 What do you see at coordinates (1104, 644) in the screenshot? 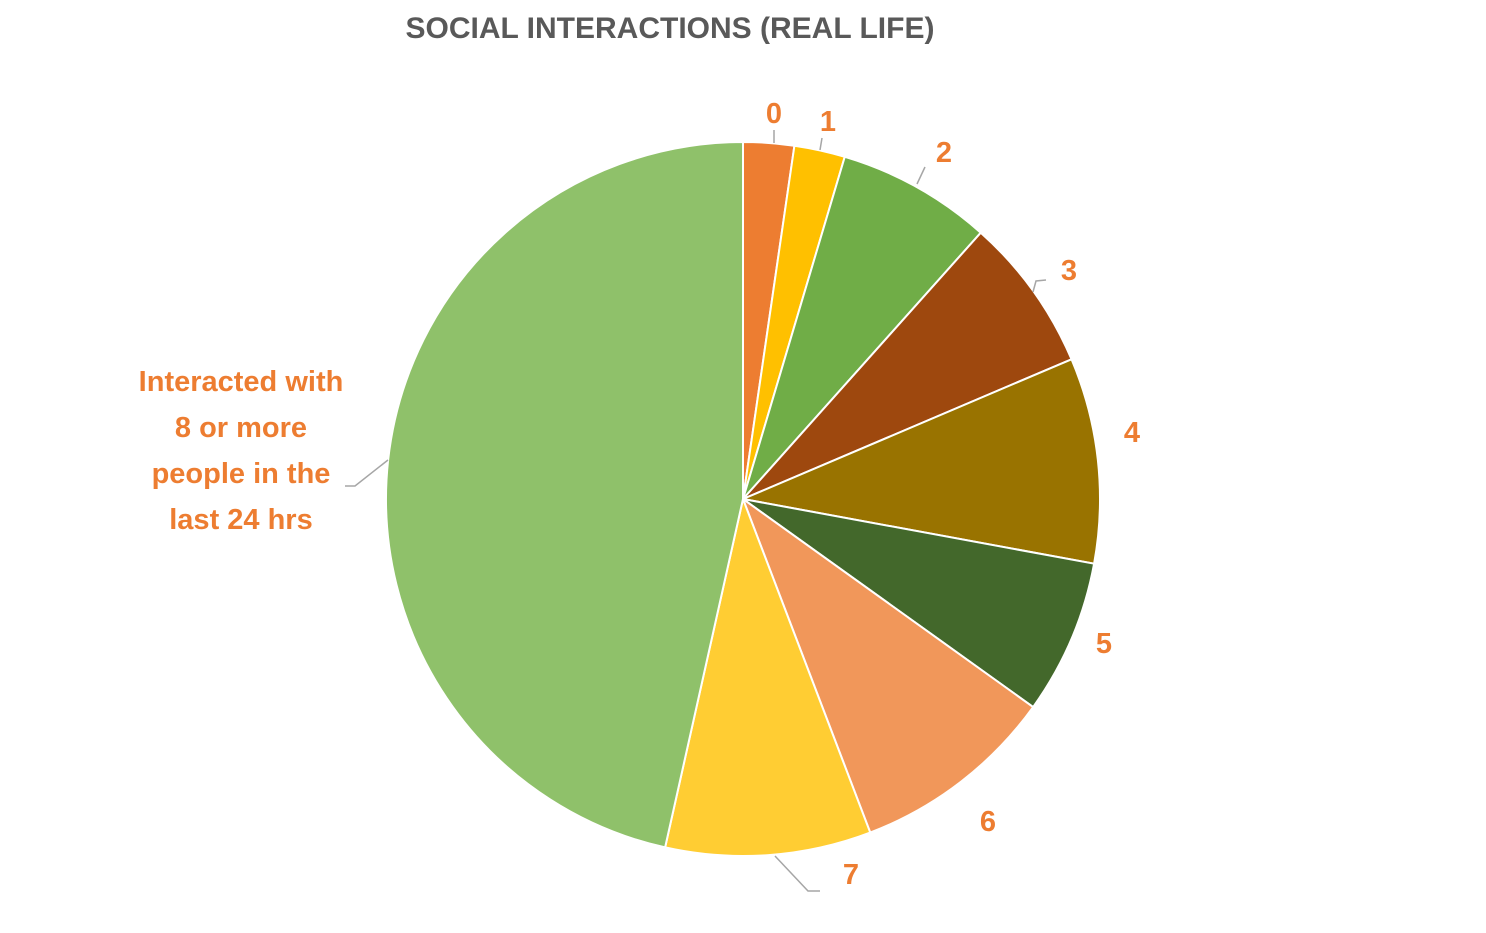
I see `slice-label-5: 5` at bounding box center [1104, 644].